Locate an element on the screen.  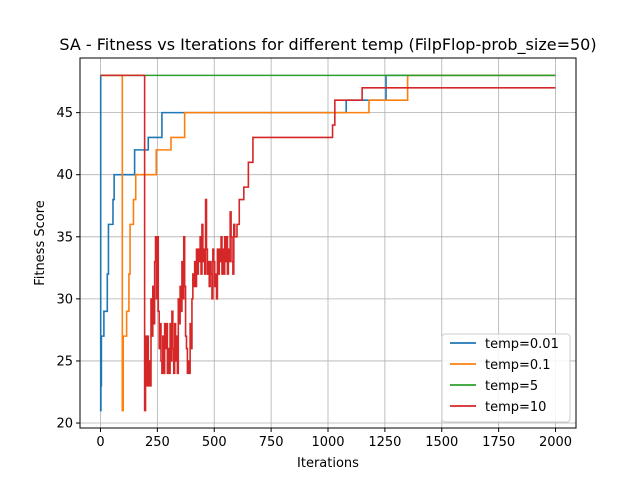
x-tick-label: 1000 is located at coordinates (327, 442).